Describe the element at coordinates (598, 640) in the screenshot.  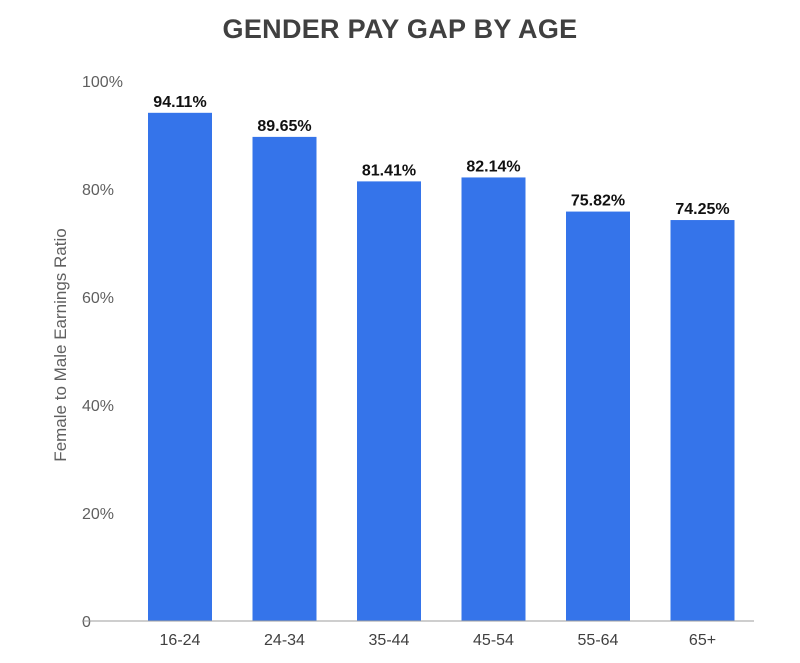
I see `x-tick-label: 55-64` at that location.